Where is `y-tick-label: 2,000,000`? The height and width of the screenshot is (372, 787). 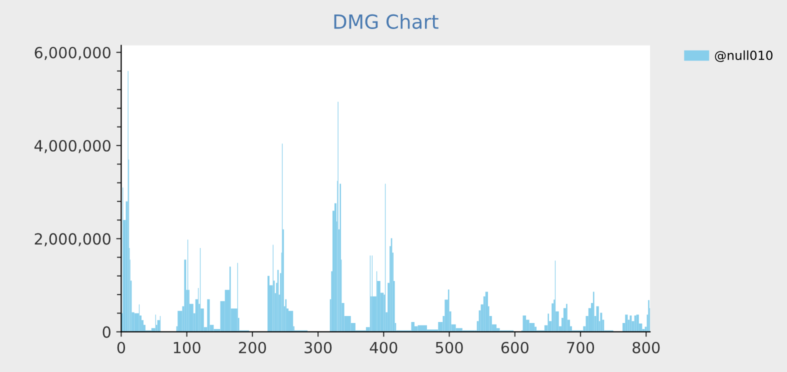
y-tick-label: 2,000,000 is located at coordinates (72, 239).